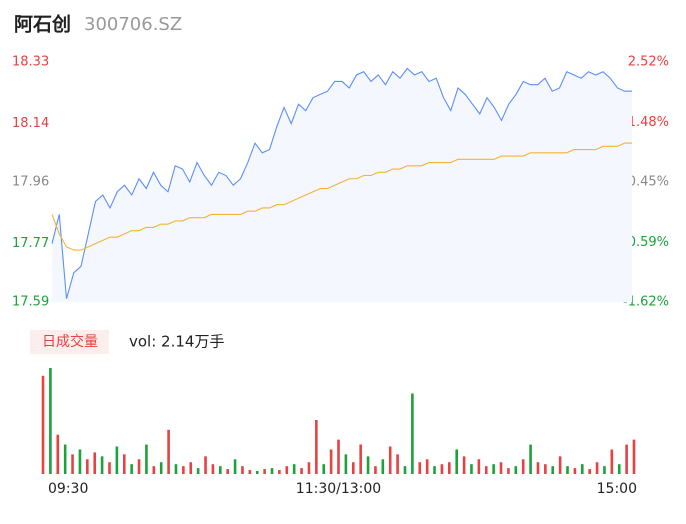 Image resolution: width=686 pixels, height=524 pixels. Describe the element at coordinates (133, 24) in the screenshot. I see `stock-code: 300706.SZ` at that location.